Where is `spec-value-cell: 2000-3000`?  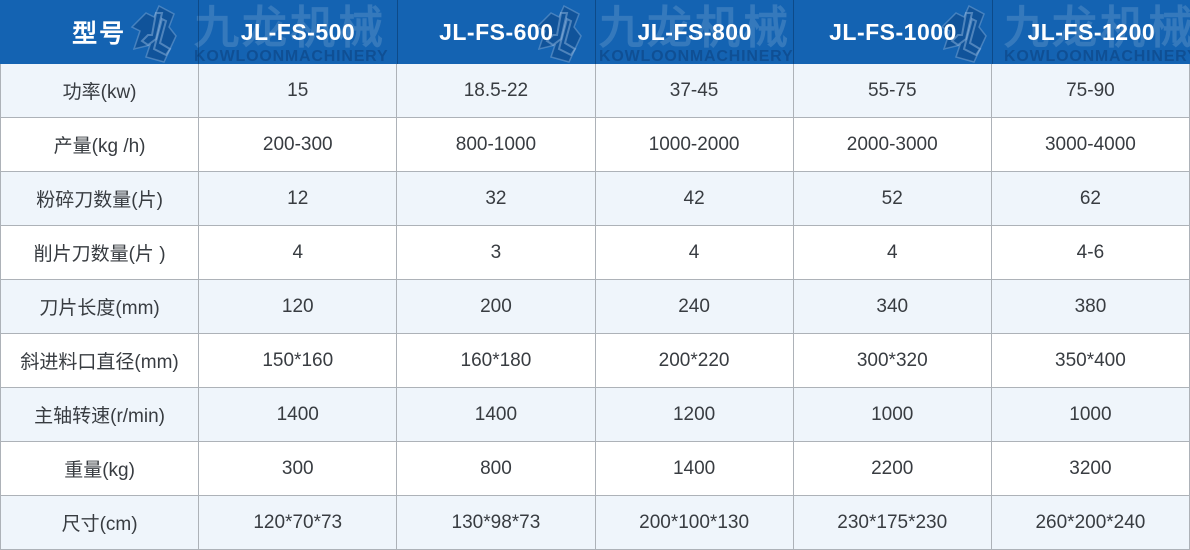
spec-value-cell: 2000-3000 is located at coordinates (892, 144).